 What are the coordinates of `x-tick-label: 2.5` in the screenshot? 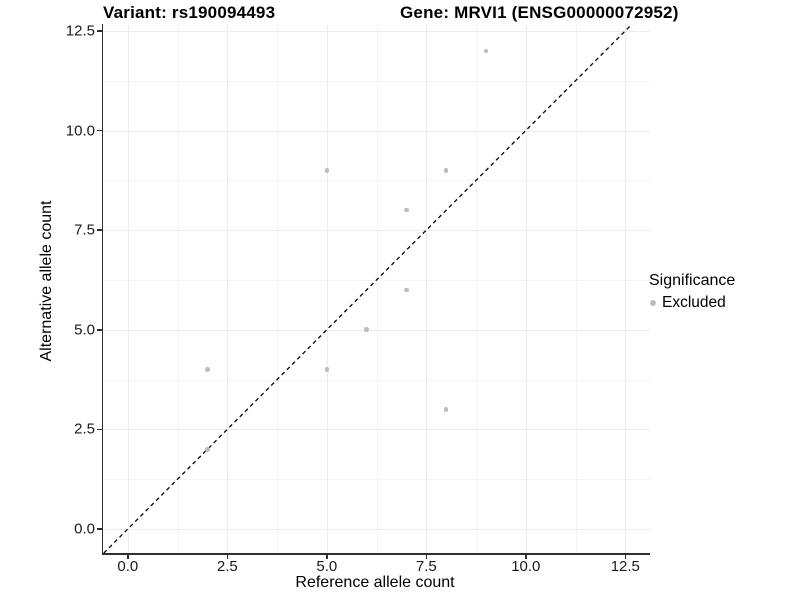 It's located at (227, 566).